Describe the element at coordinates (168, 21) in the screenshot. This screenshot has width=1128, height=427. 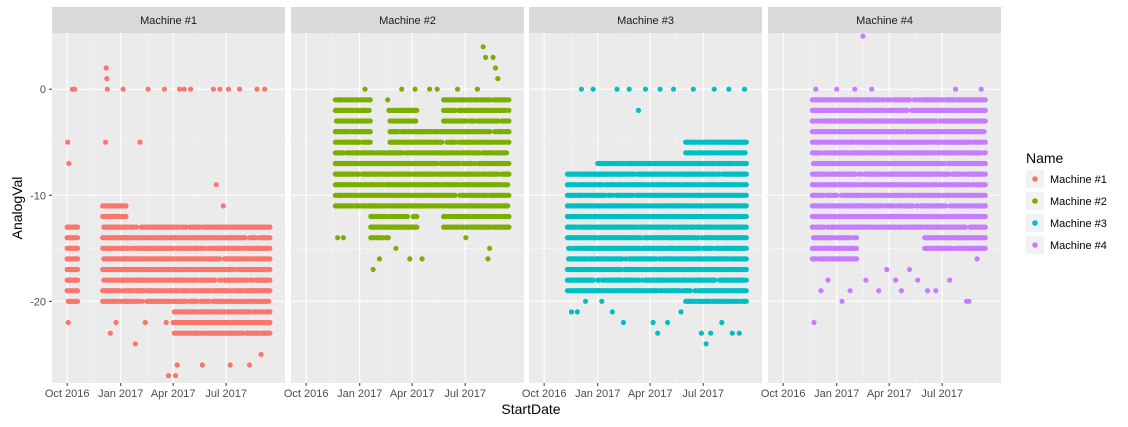
I see `facet-strip-label: Machine #1` at that location.